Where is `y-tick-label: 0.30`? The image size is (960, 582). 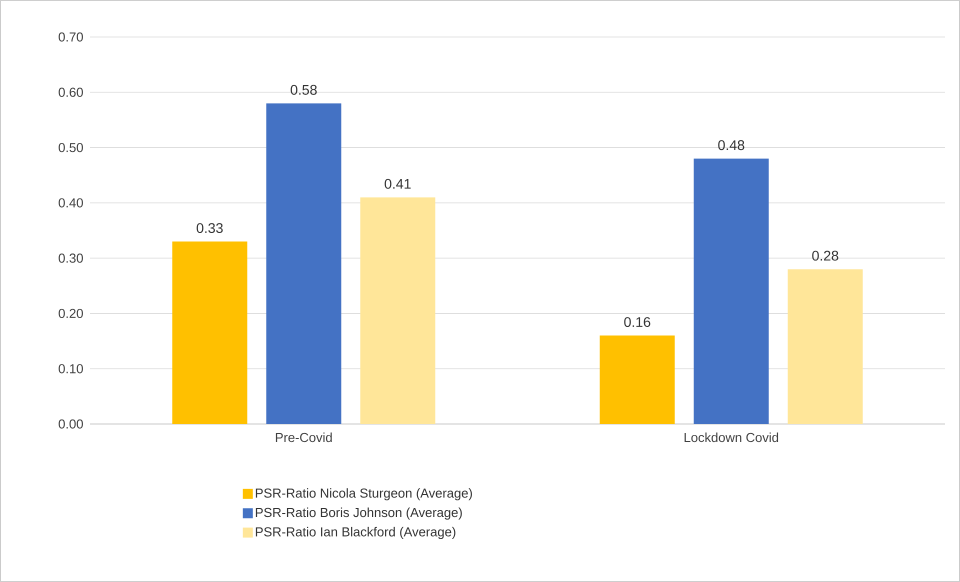
y-tick-label: 0.30 is located at coordinates (70, 258).